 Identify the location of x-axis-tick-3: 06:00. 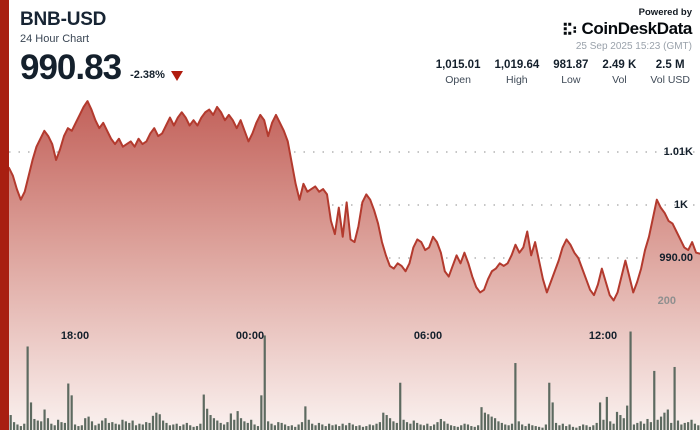
(428, 336).